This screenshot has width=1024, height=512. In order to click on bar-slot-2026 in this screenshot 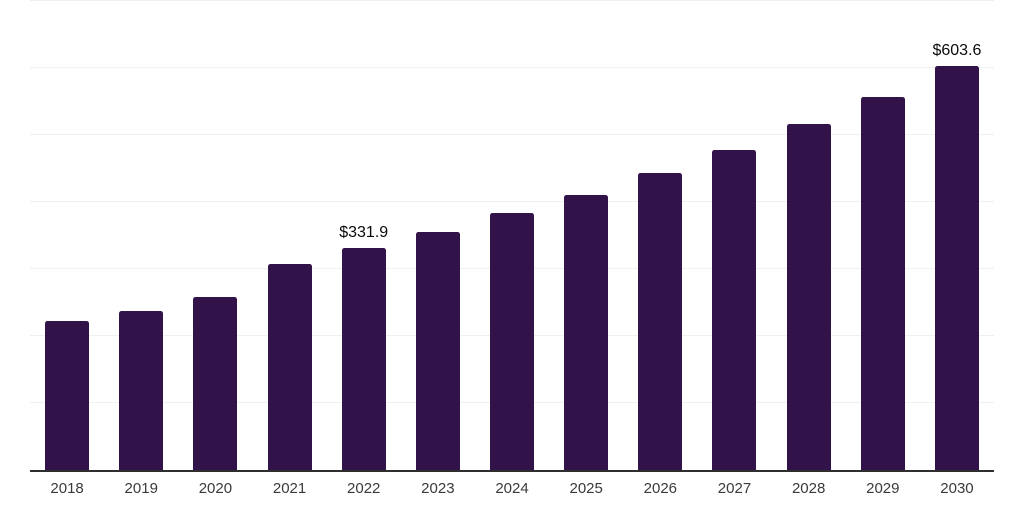, I will do `click(660, 235)`.